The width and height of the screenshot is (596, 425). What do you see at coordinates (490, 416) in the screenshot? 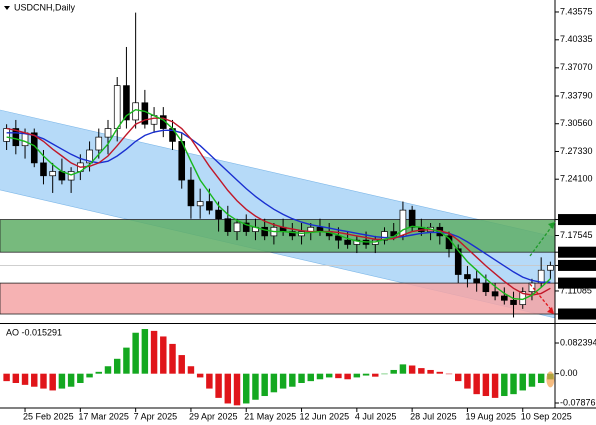
I see `x-tick-label: 19 Aug 2025` at bounding box center [490, 416].